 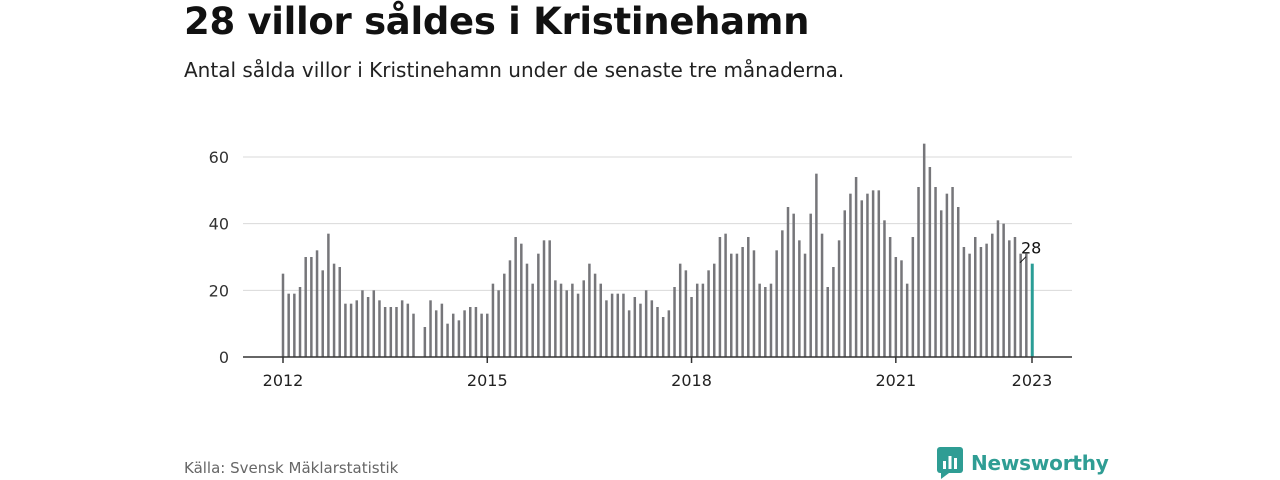 I want to click on x-tick-label: 2018, so click(x=691, y=380).